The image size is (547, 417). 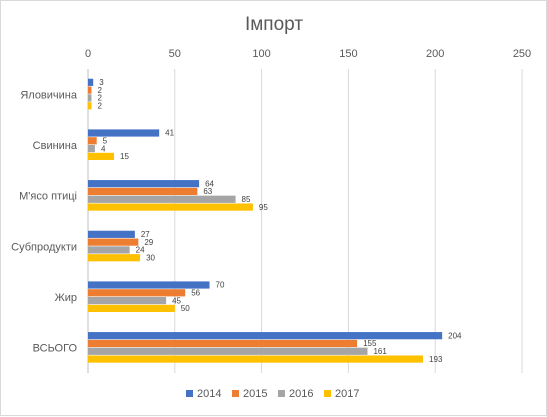 I want to click on data-label: 5, so click(x=105, y=141).